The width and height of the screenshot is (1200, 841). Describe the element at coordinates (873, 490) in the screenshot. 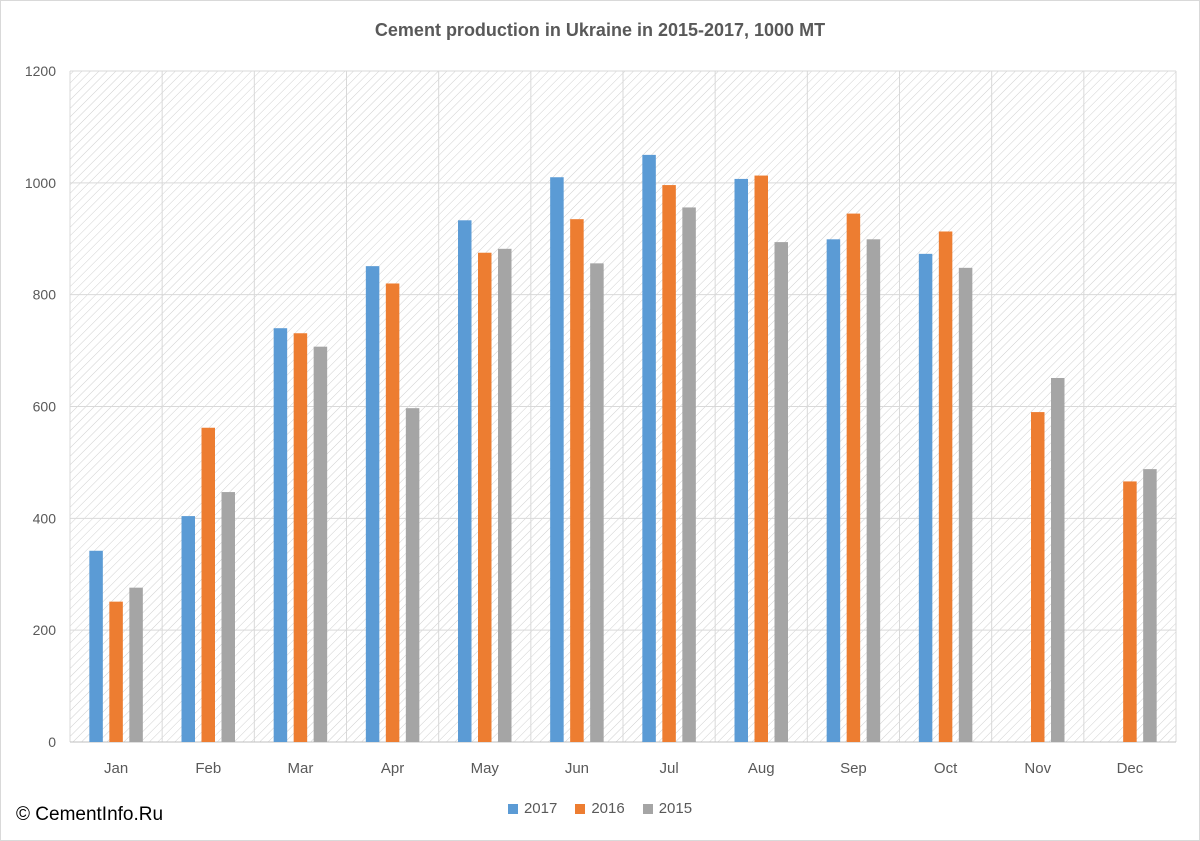

I see `bar-2015-sep` at that location.